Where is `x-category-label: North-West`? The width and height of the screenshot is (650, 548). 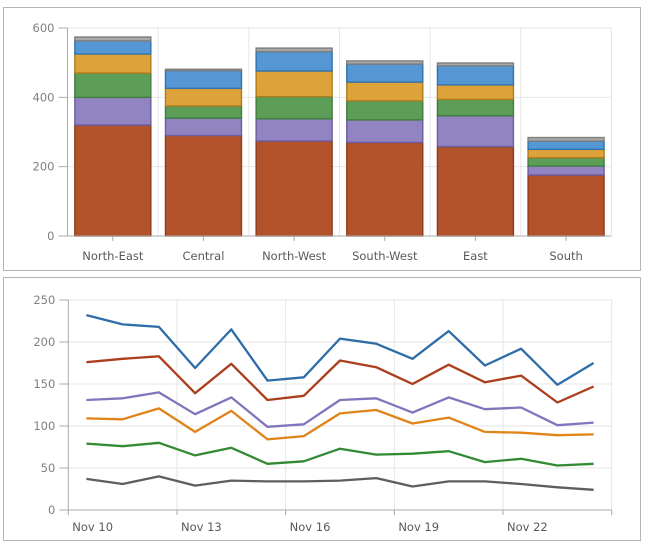
x-category-label: North-West is located at coordinates (294, 256).